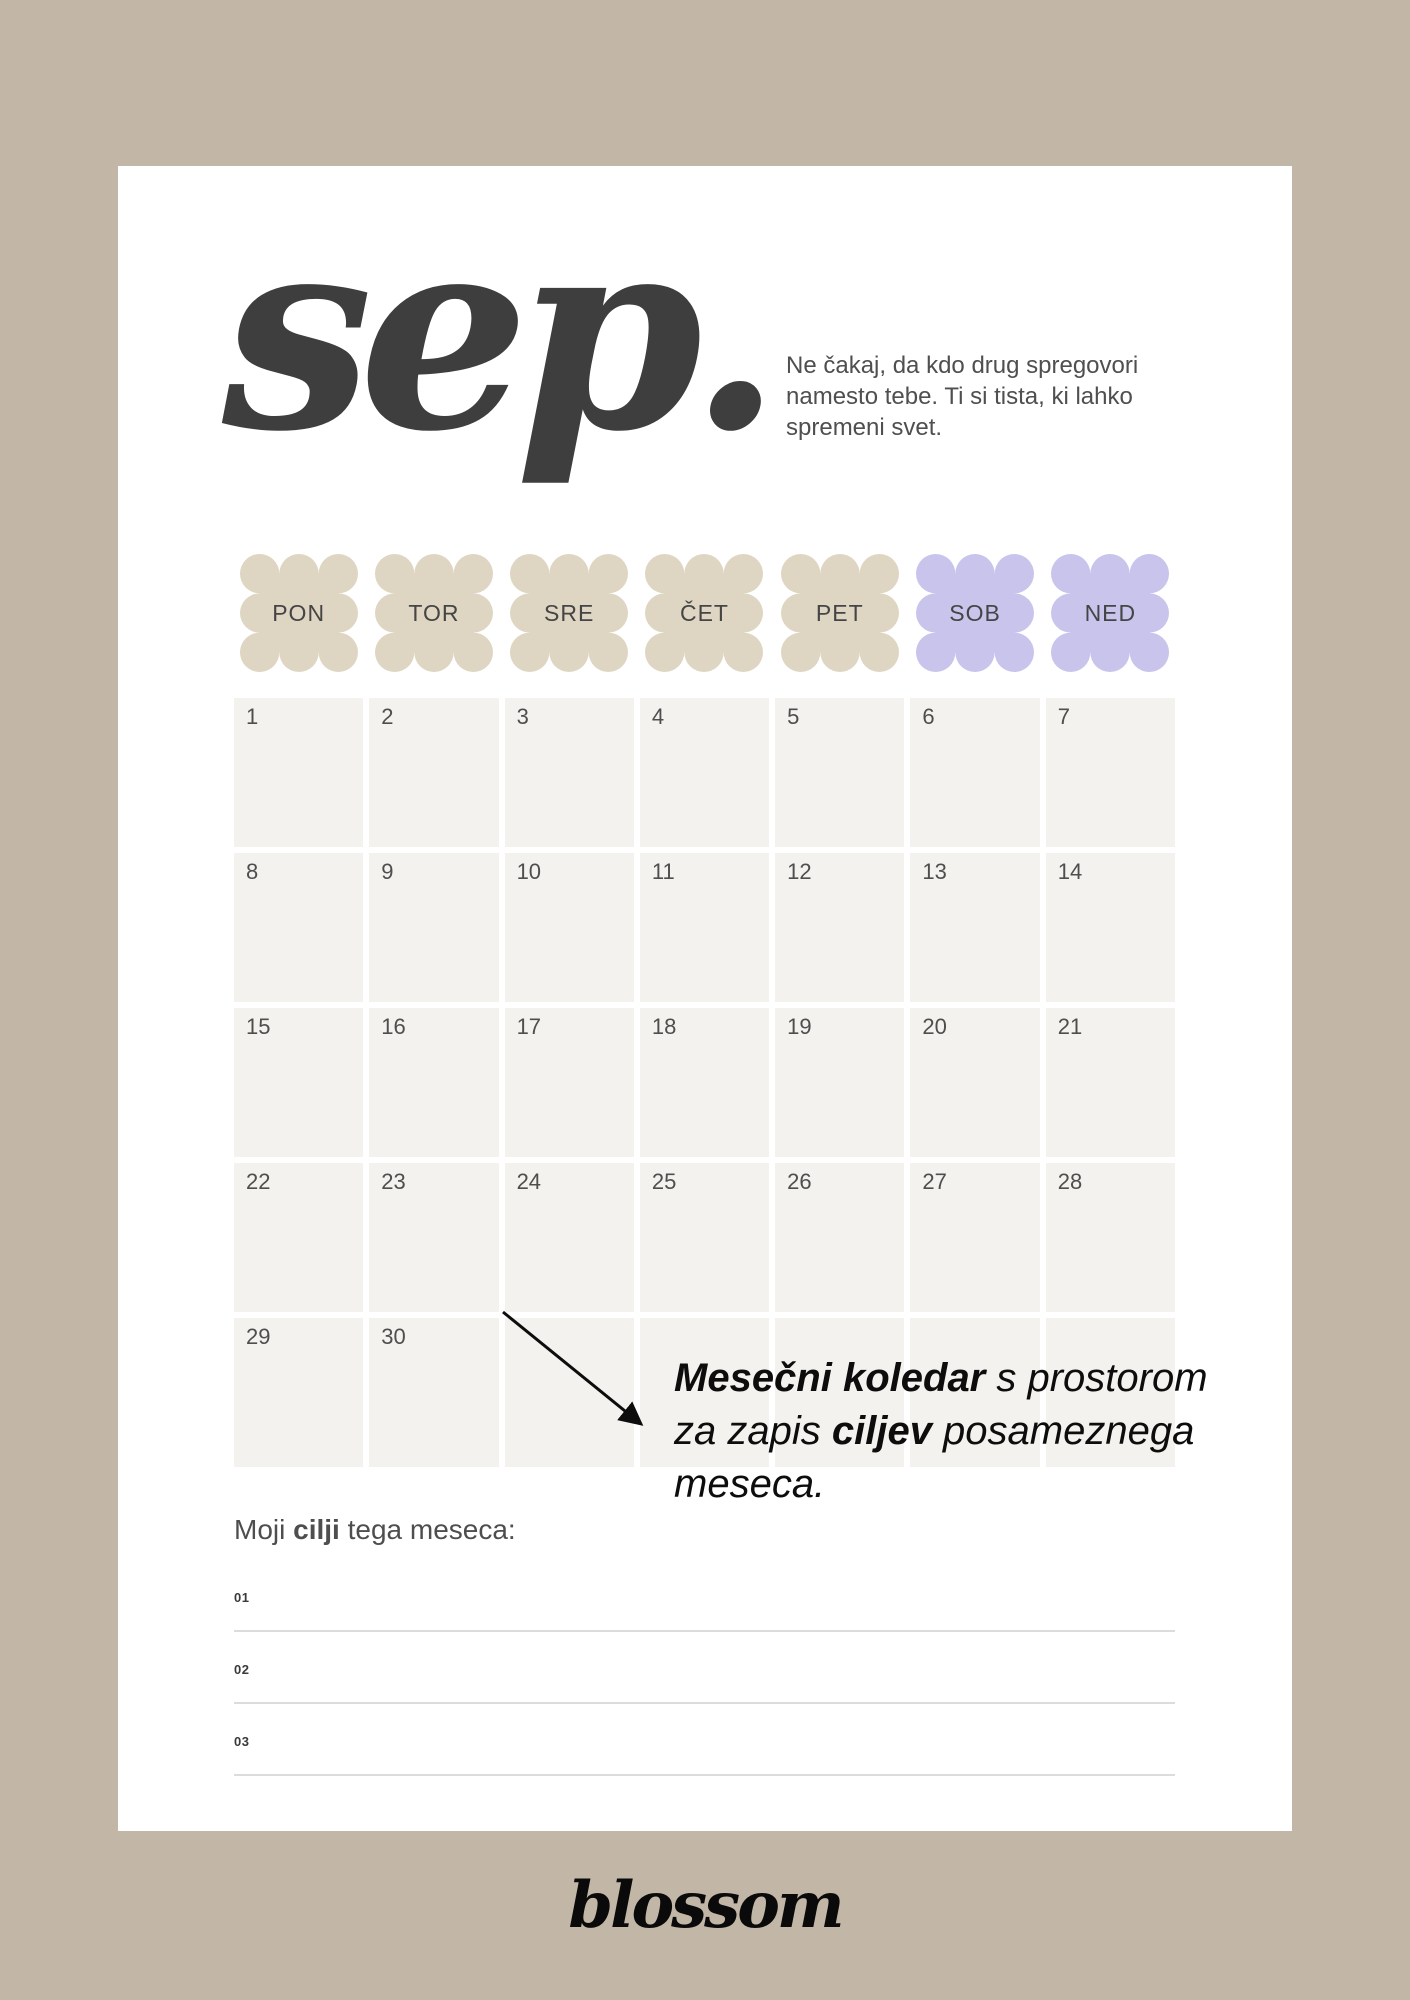  I want to click on date-cell-4: 4, so click(704, 772).